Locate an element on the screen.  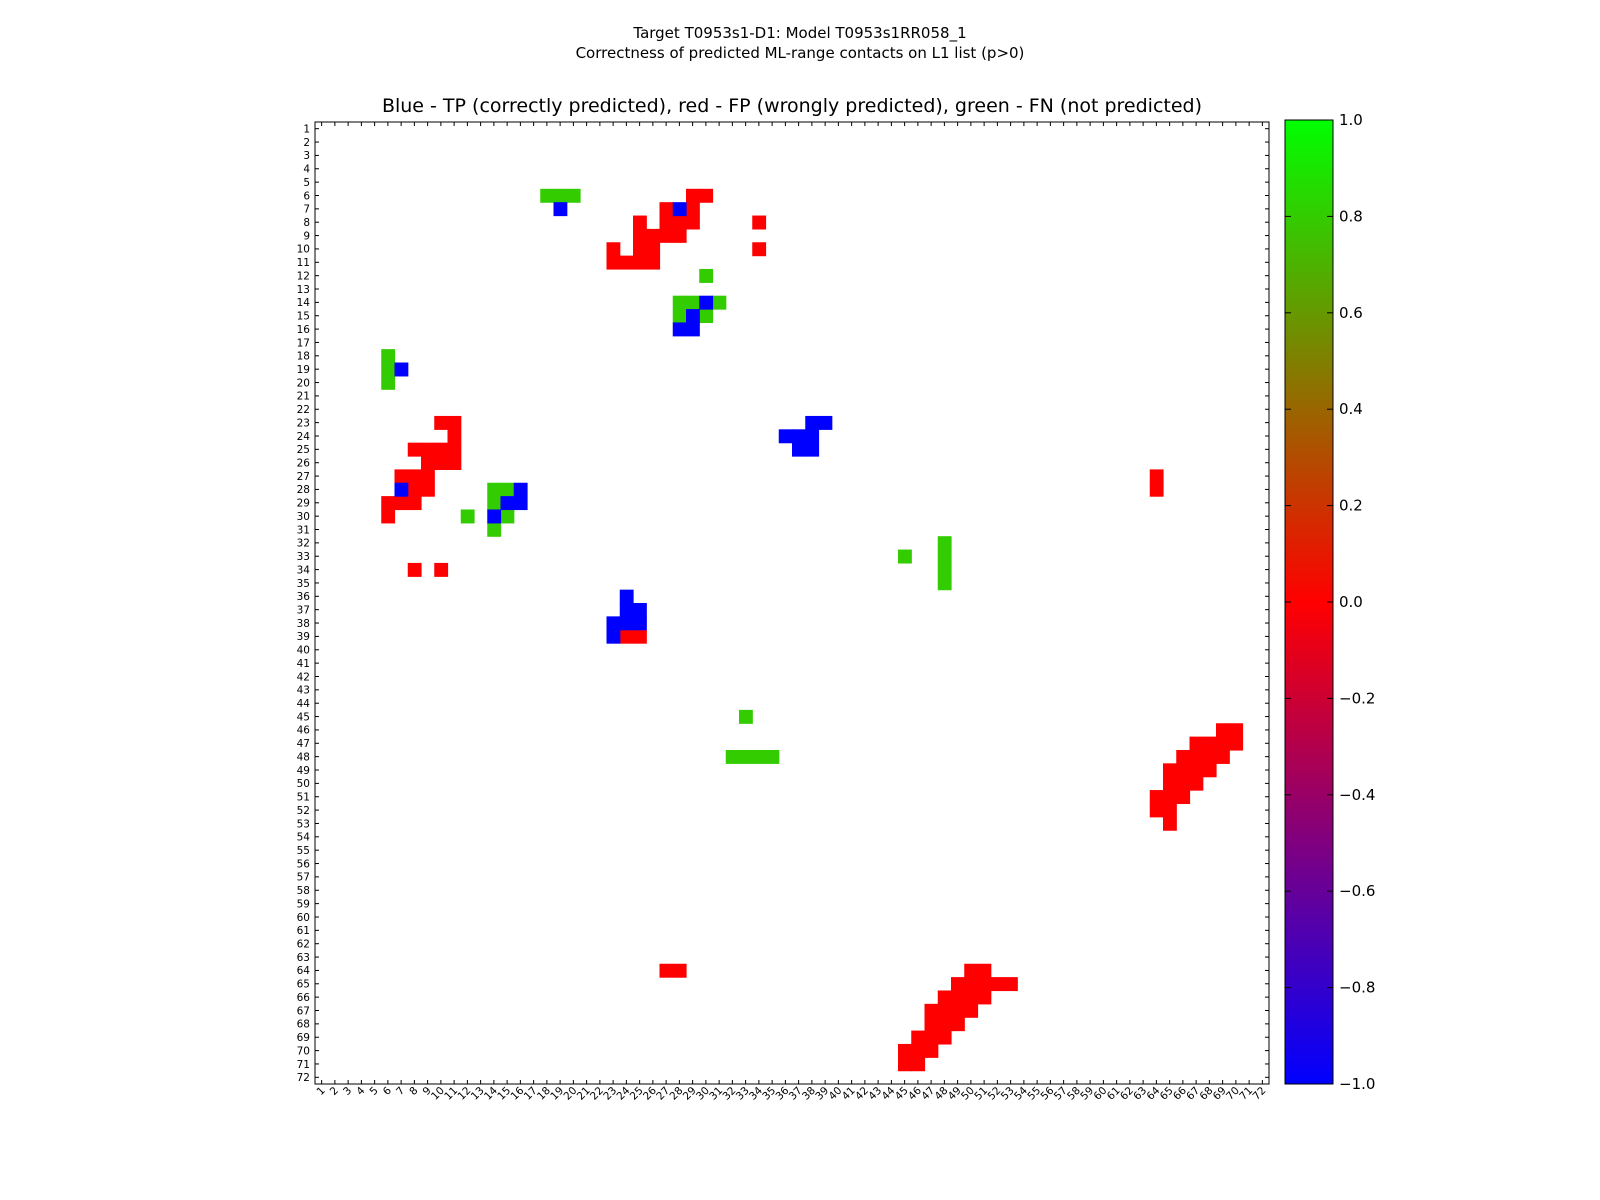
y-tick-label-41: 41 is located at coordinates (303, 664).